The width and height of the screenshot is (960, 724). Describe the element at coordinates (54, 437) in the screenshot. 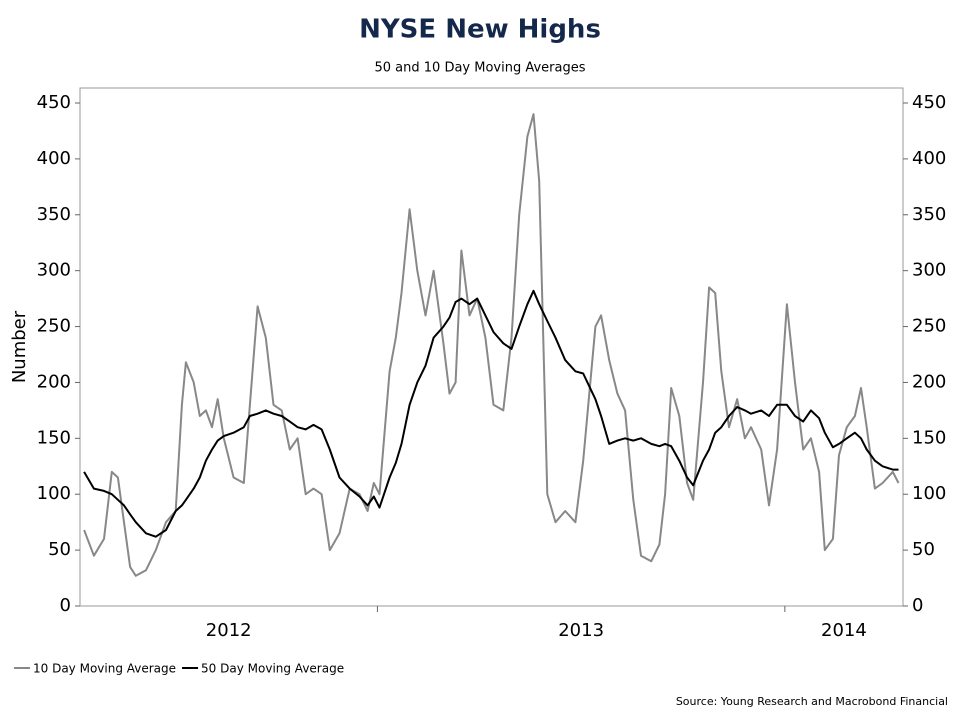

I see `y-tick-label: 150` at that location.